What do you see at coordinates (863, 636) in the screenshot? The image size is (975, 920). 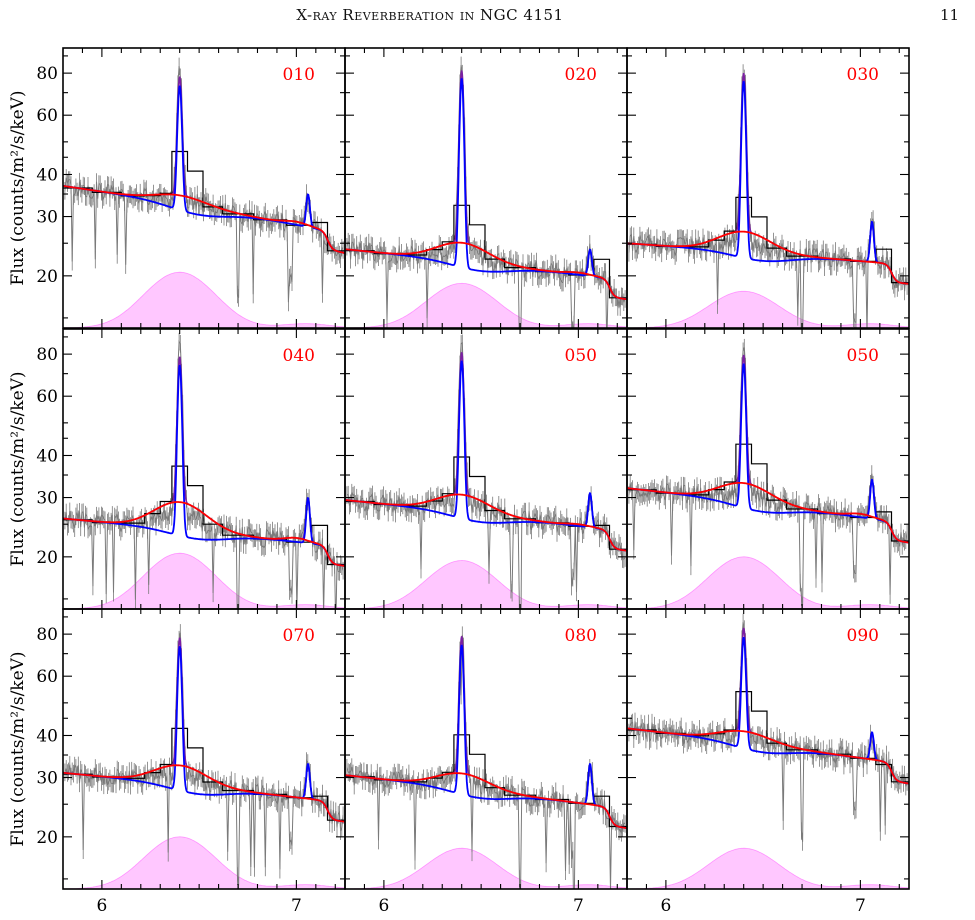 I see `panel-label: 090` at bounding box center [863, 636].